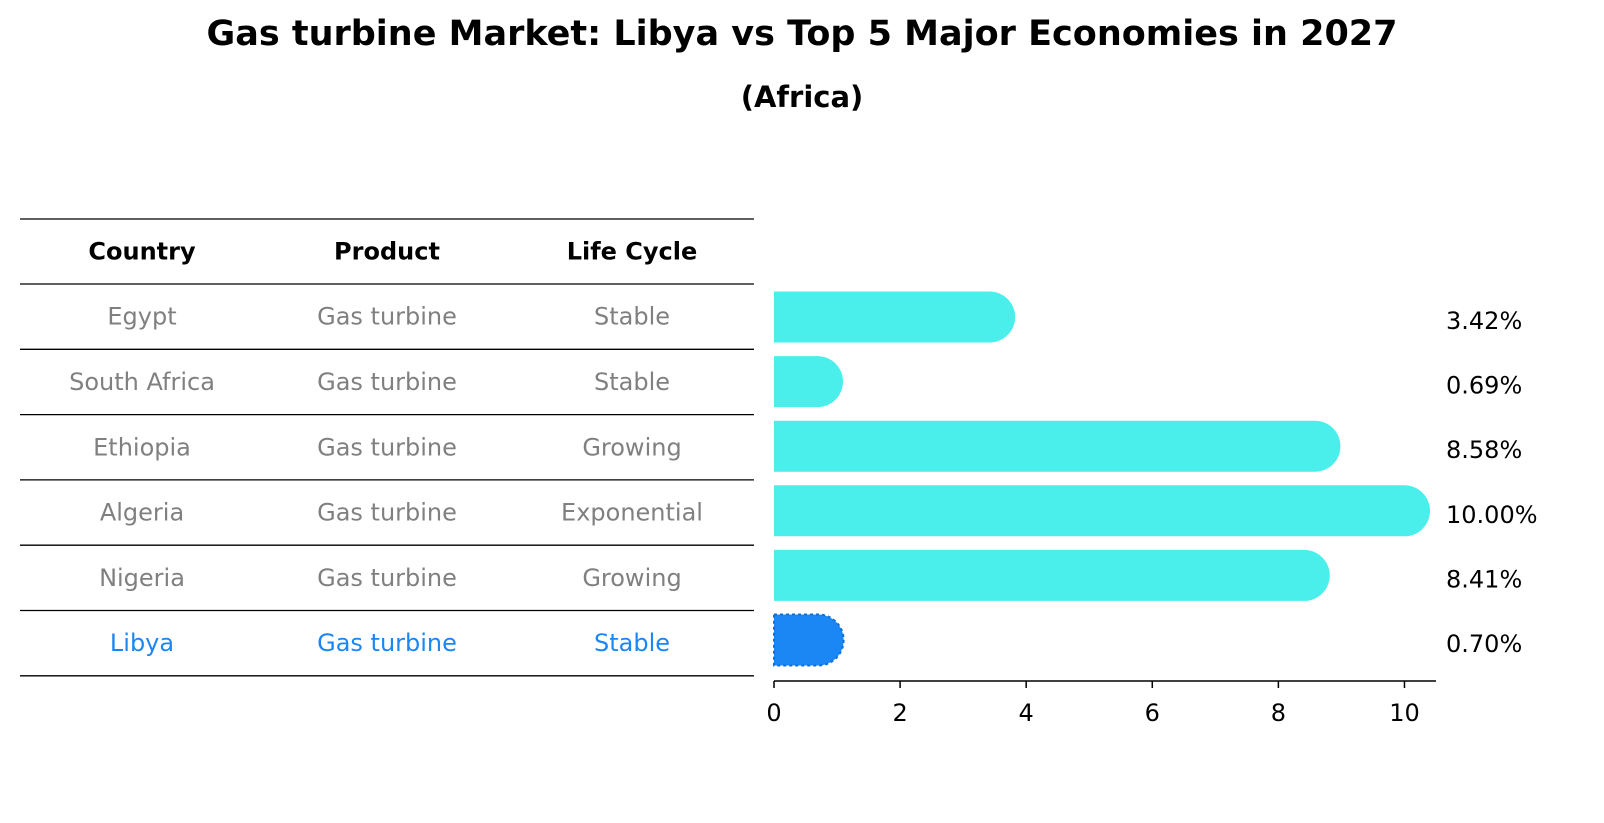 The width and height of the screenshot is (1604, 823). Describe the element at coordinates (802, 97) in the screenshot. I see `chart-subtitle: (Africa)` at that location.